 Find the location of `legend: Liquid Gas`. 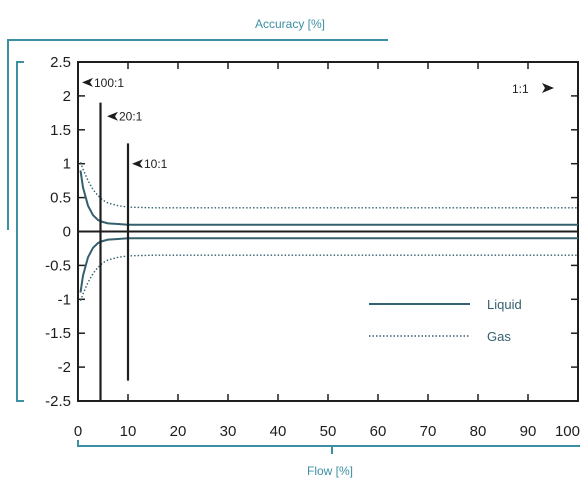

legend: Liquid Gas is located at coordinates (445, 320).